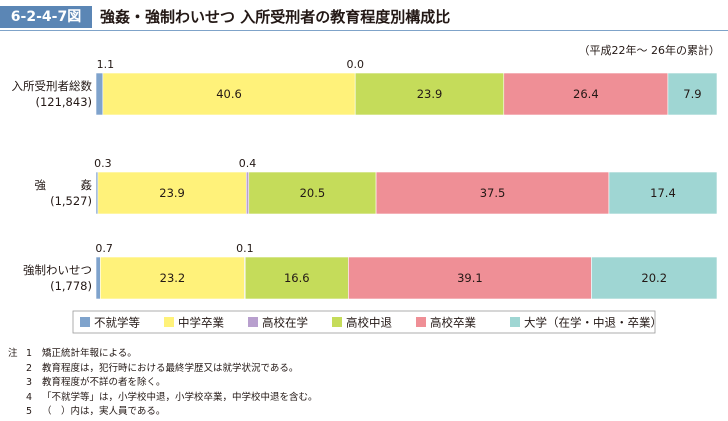 The width and height of the screenshot is (728, 421). Describe the element at coordinates (71, 286) in the screenshot. I see `category-count: (1,778)` at that location.